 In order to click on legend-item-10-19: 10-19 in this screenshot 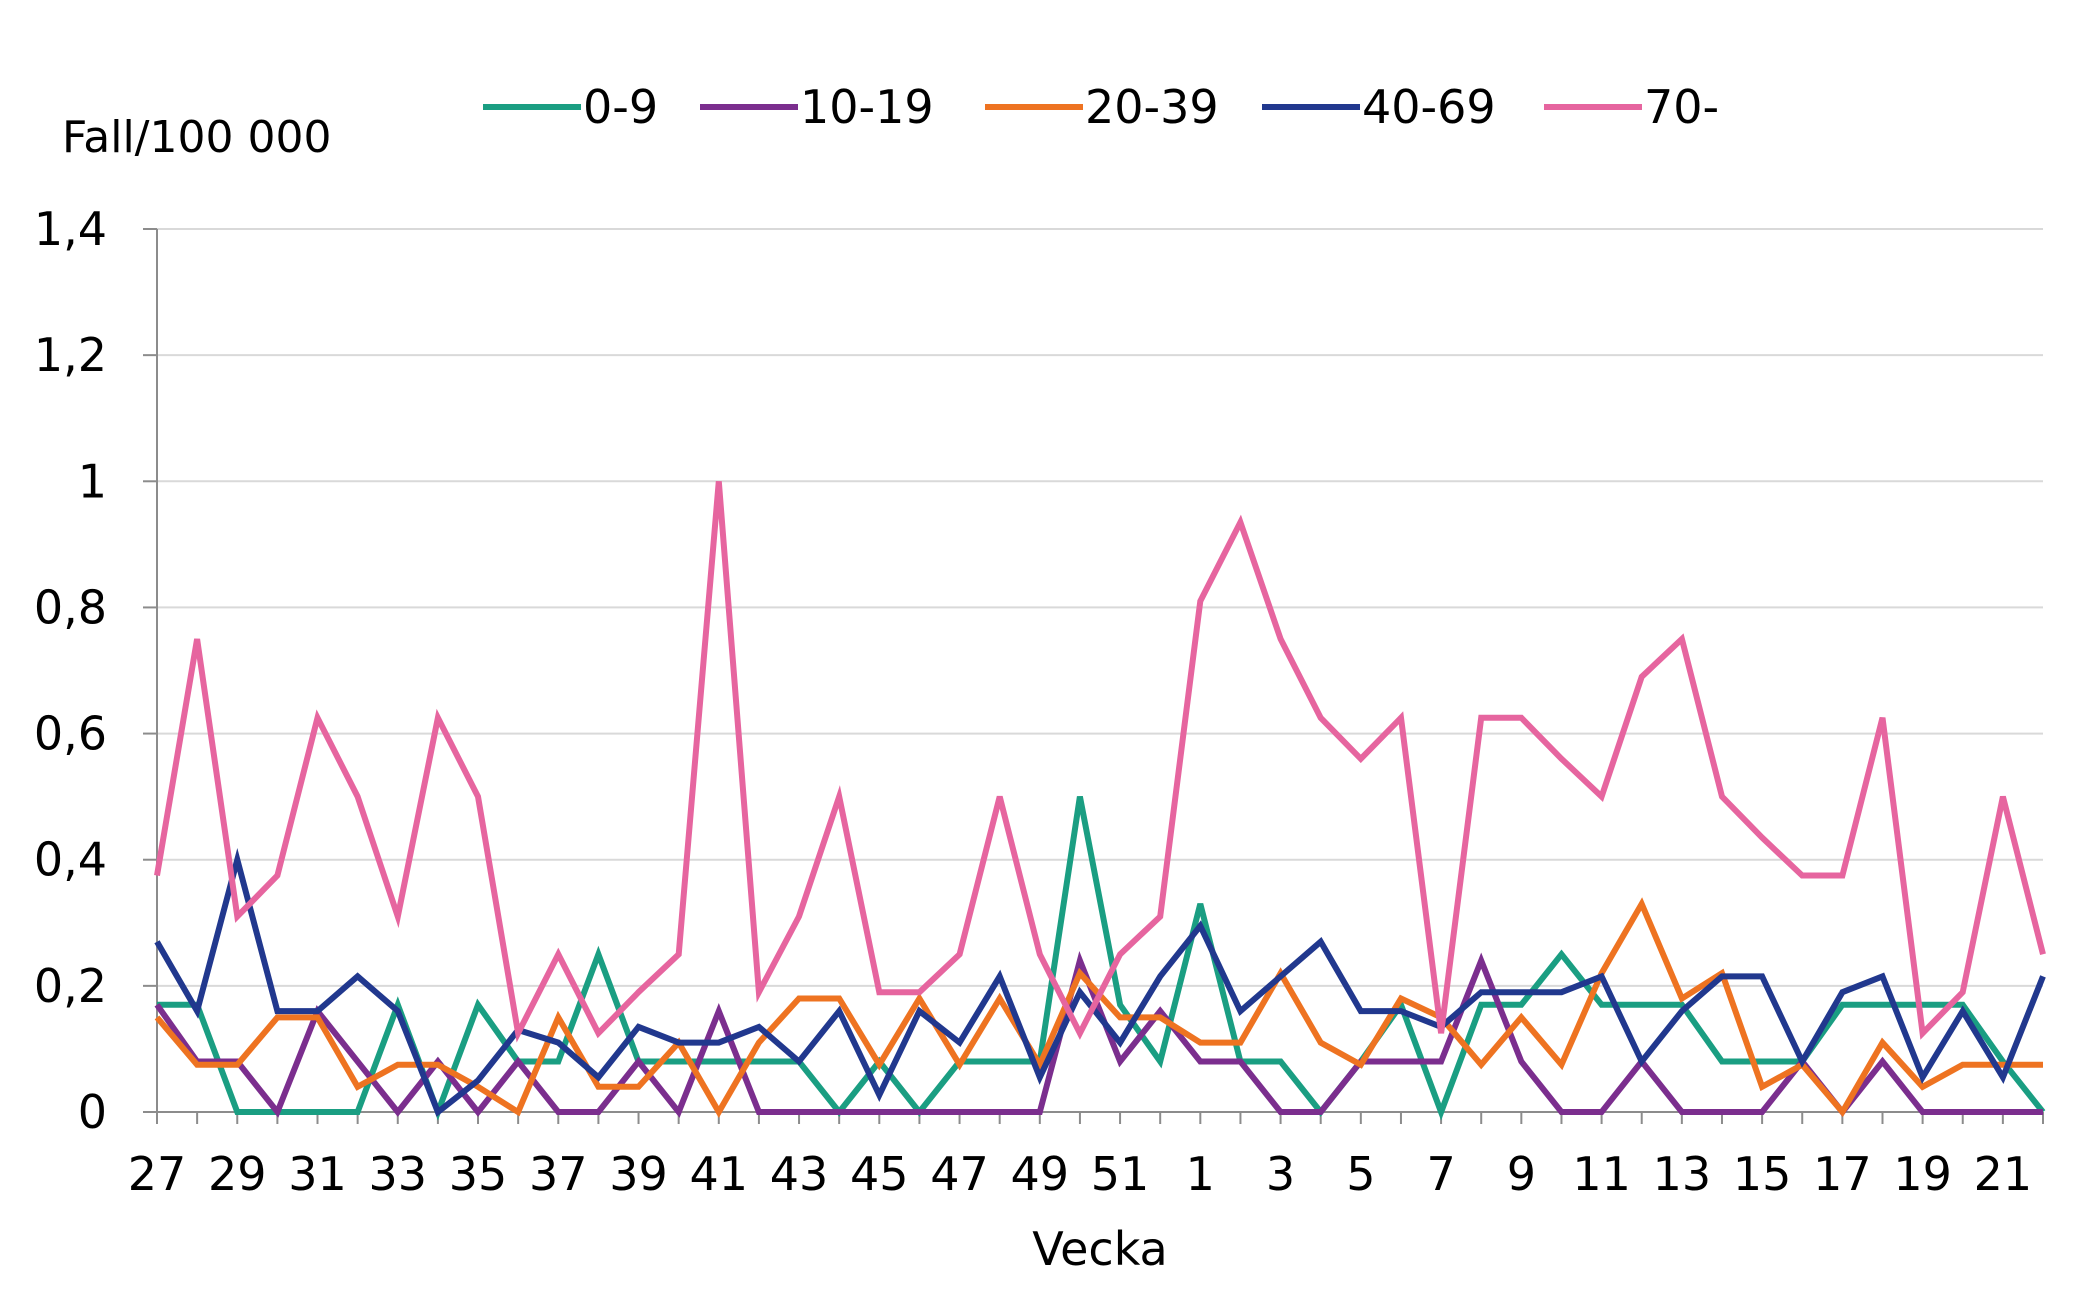, I will do `click(817, 107)`.